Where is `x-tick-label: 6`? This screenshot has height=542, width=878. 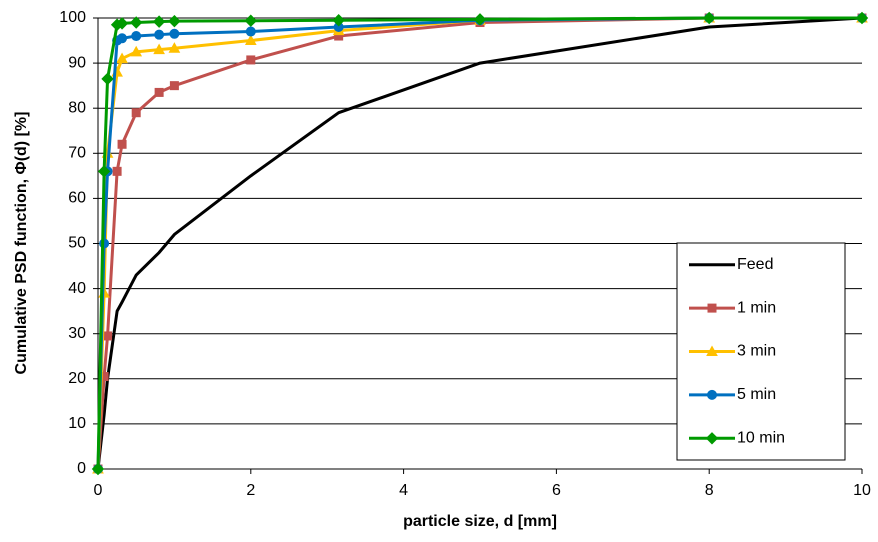
x-tick-label: 6 is located at coordinates (556, 490).